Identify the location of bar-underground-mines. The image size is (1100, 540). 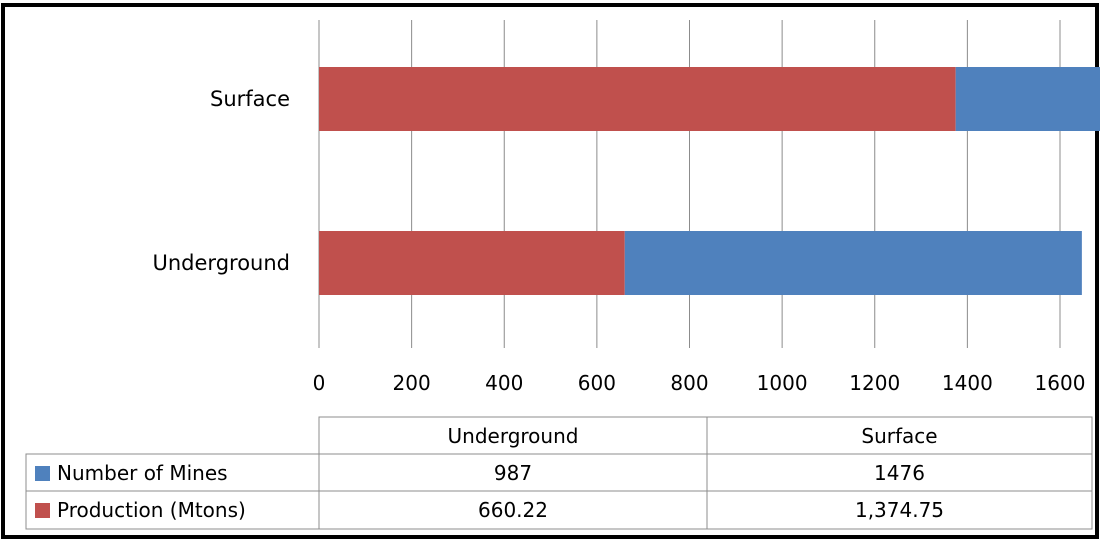
(853, 263).